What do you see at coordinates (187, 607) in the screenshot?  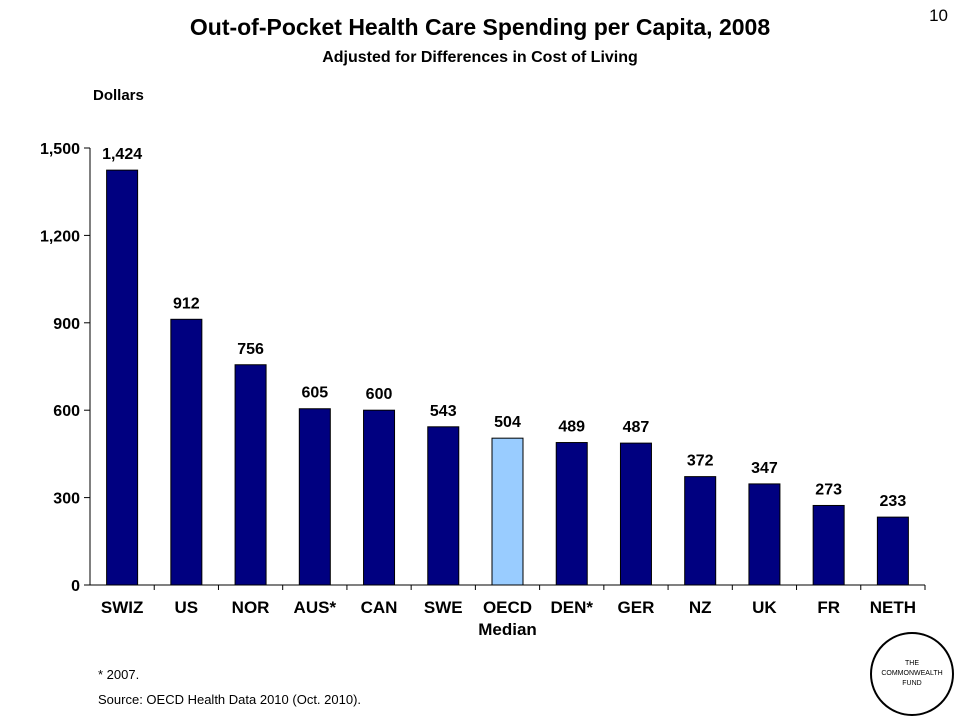 I see `x-tick-label: US` at bounding box center [187, 607].